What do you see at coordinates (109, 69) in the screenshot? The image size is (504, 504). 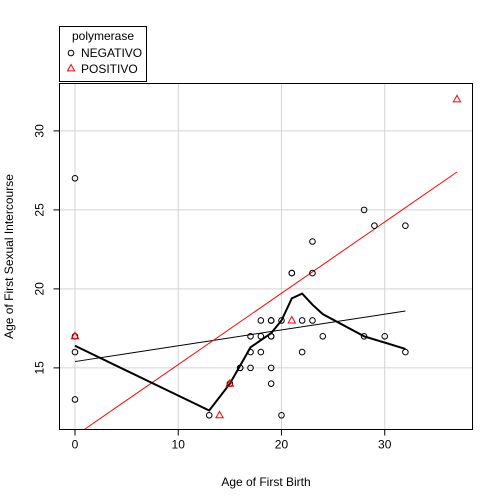 I see `legend-label-positivo: POSITIVO` at bounding box center [109, 69].